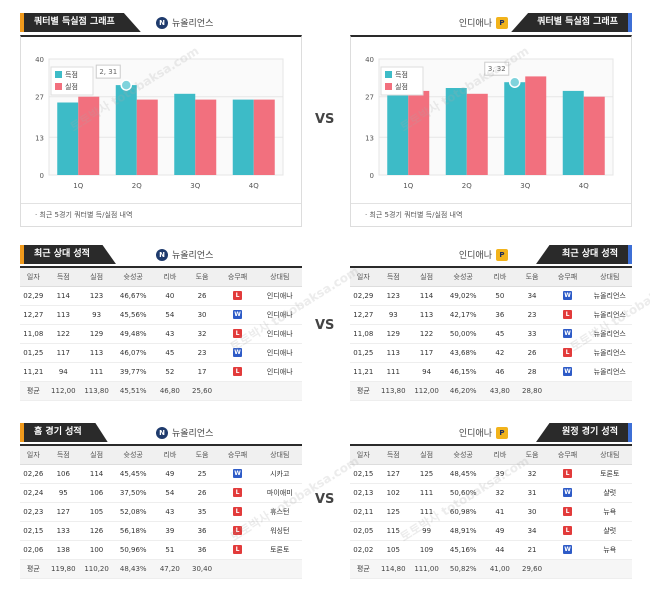 The width and height of the screenshot is (650, 589). I want to click on table-cell: 32, so click(500, 493).